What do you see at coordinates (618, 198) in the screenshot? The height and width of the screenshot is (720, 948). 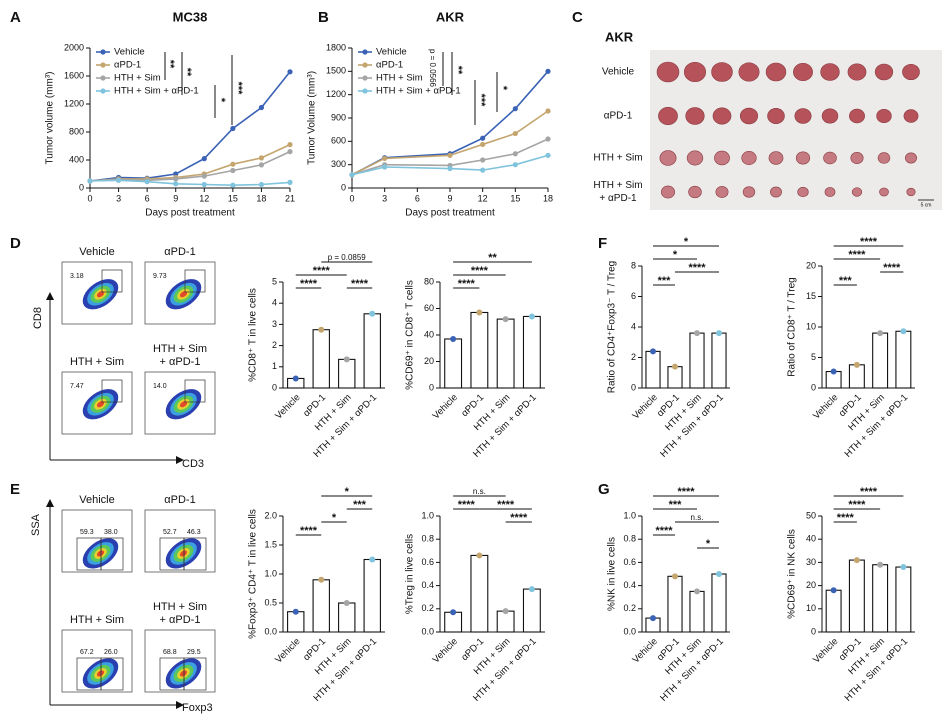 I see `row-label: + αPD-1` at bounding box center [618, 198].